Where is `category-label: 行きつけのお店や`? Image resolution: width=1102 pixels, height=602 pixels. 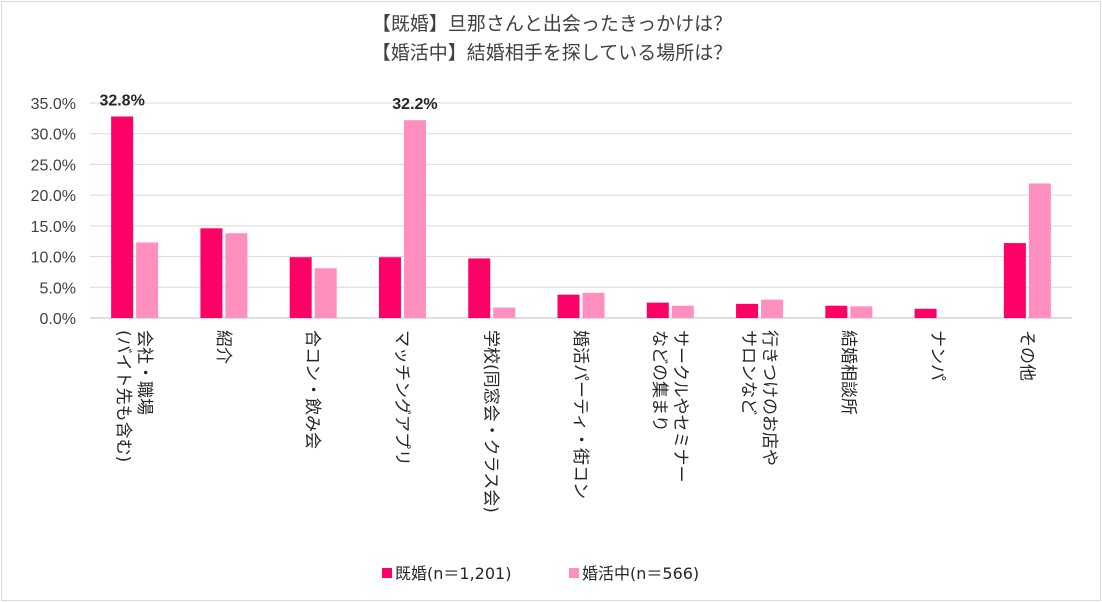 category-label: 行きつけのお店や is located at coordinates (769, 398).